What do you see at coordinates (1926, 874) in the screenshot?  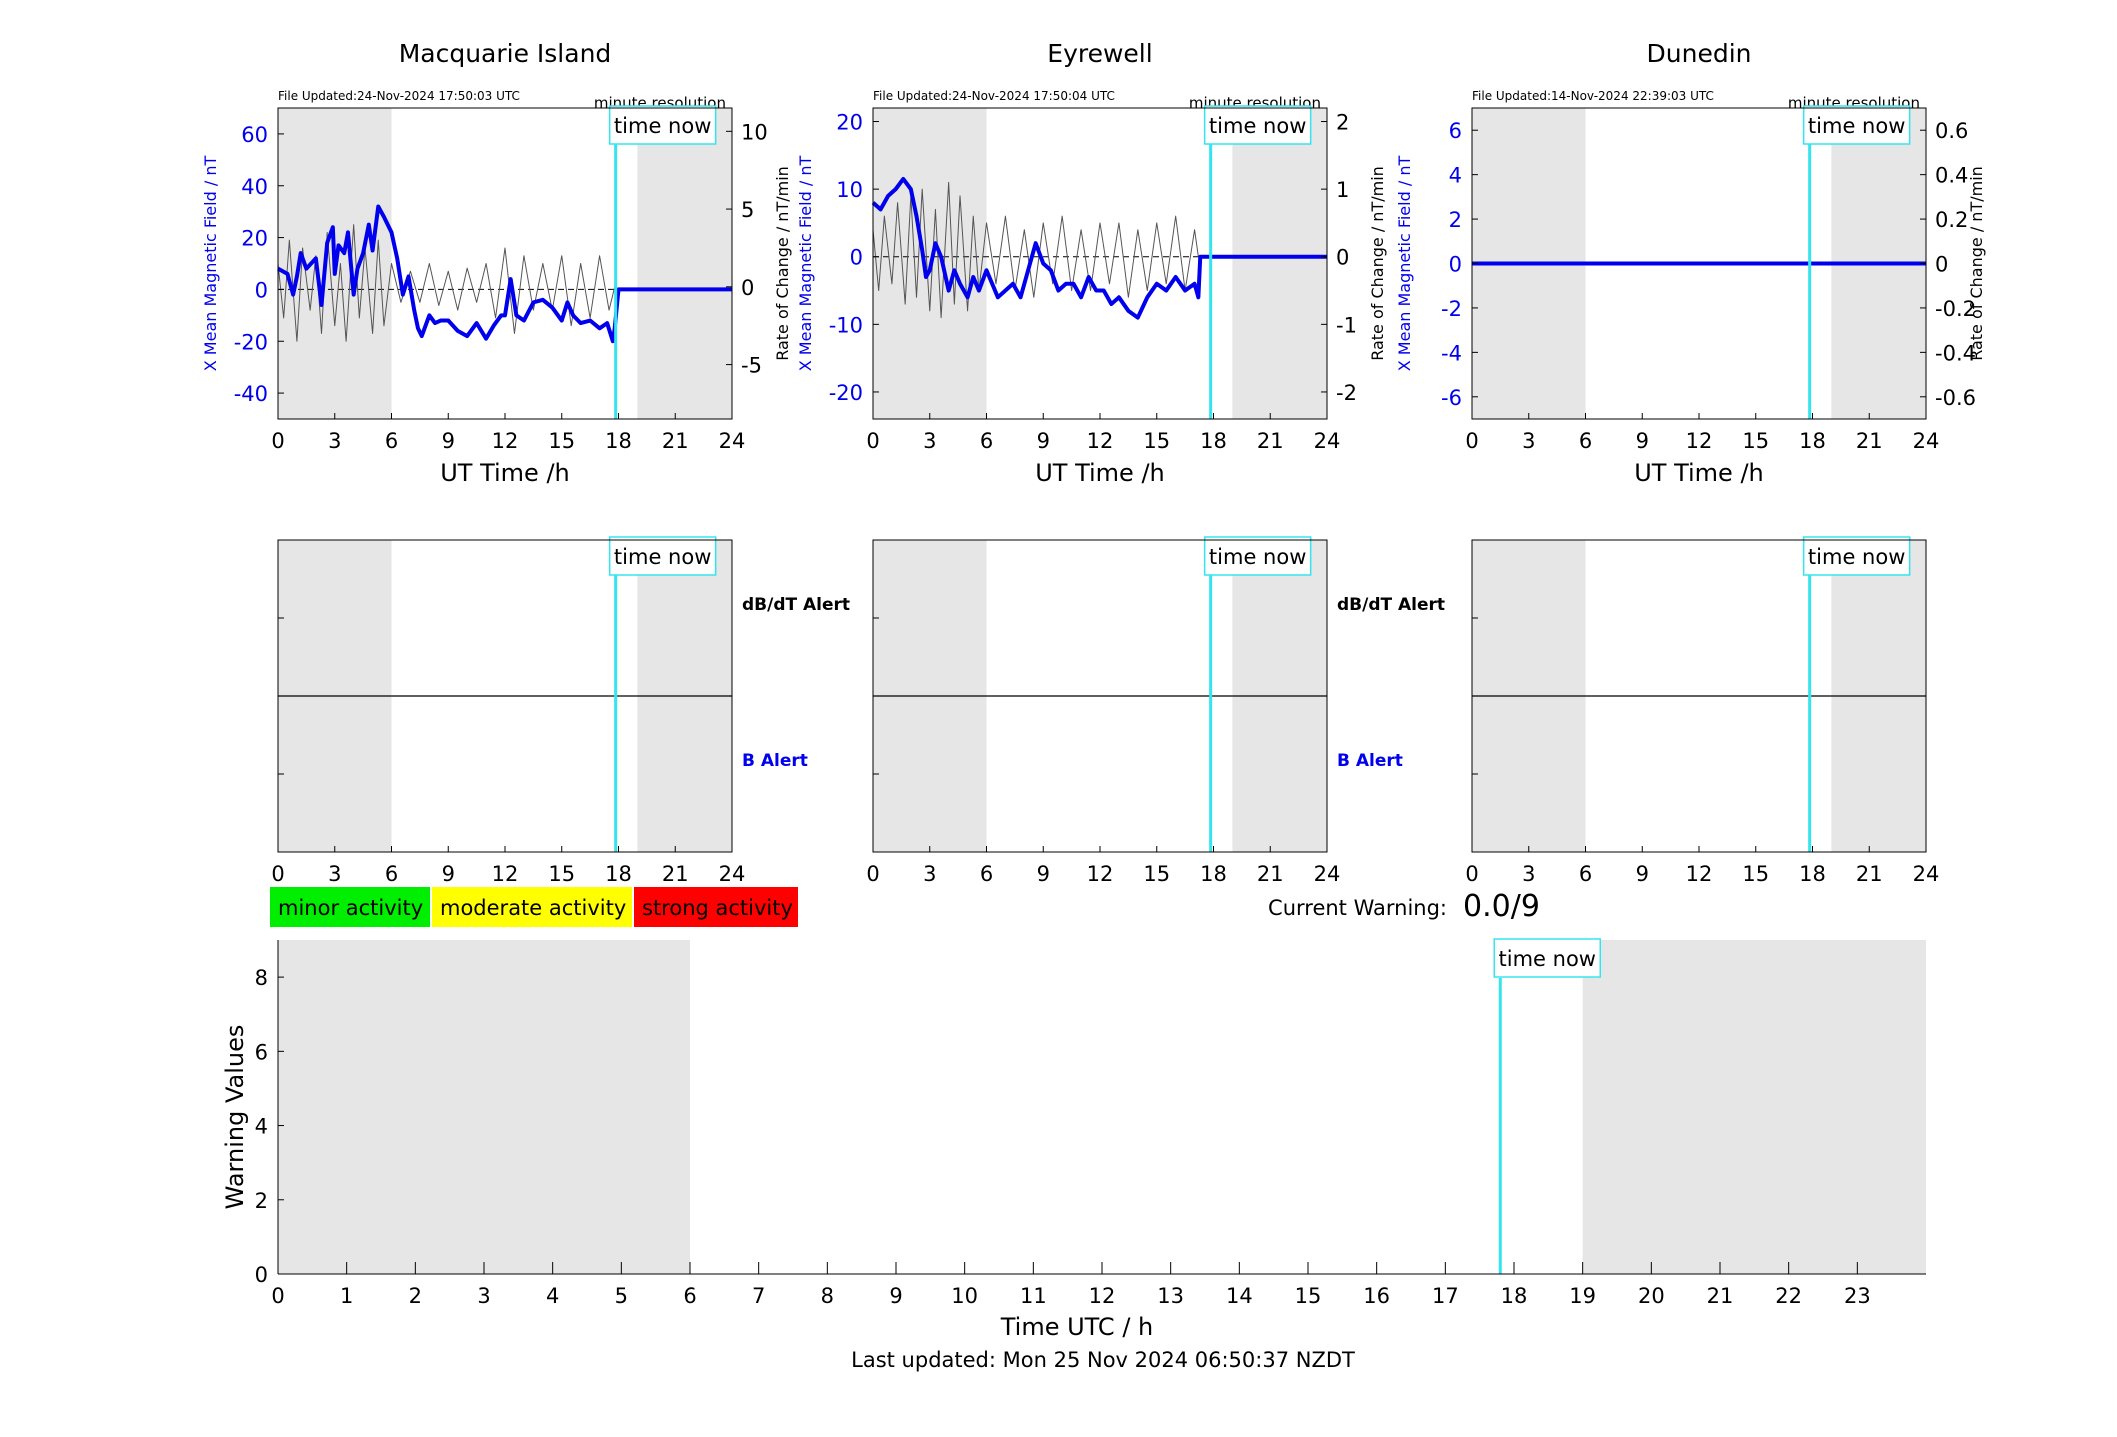 I see `alert-xtick-label-2-8: 24` at bounding box center [1926, 874].